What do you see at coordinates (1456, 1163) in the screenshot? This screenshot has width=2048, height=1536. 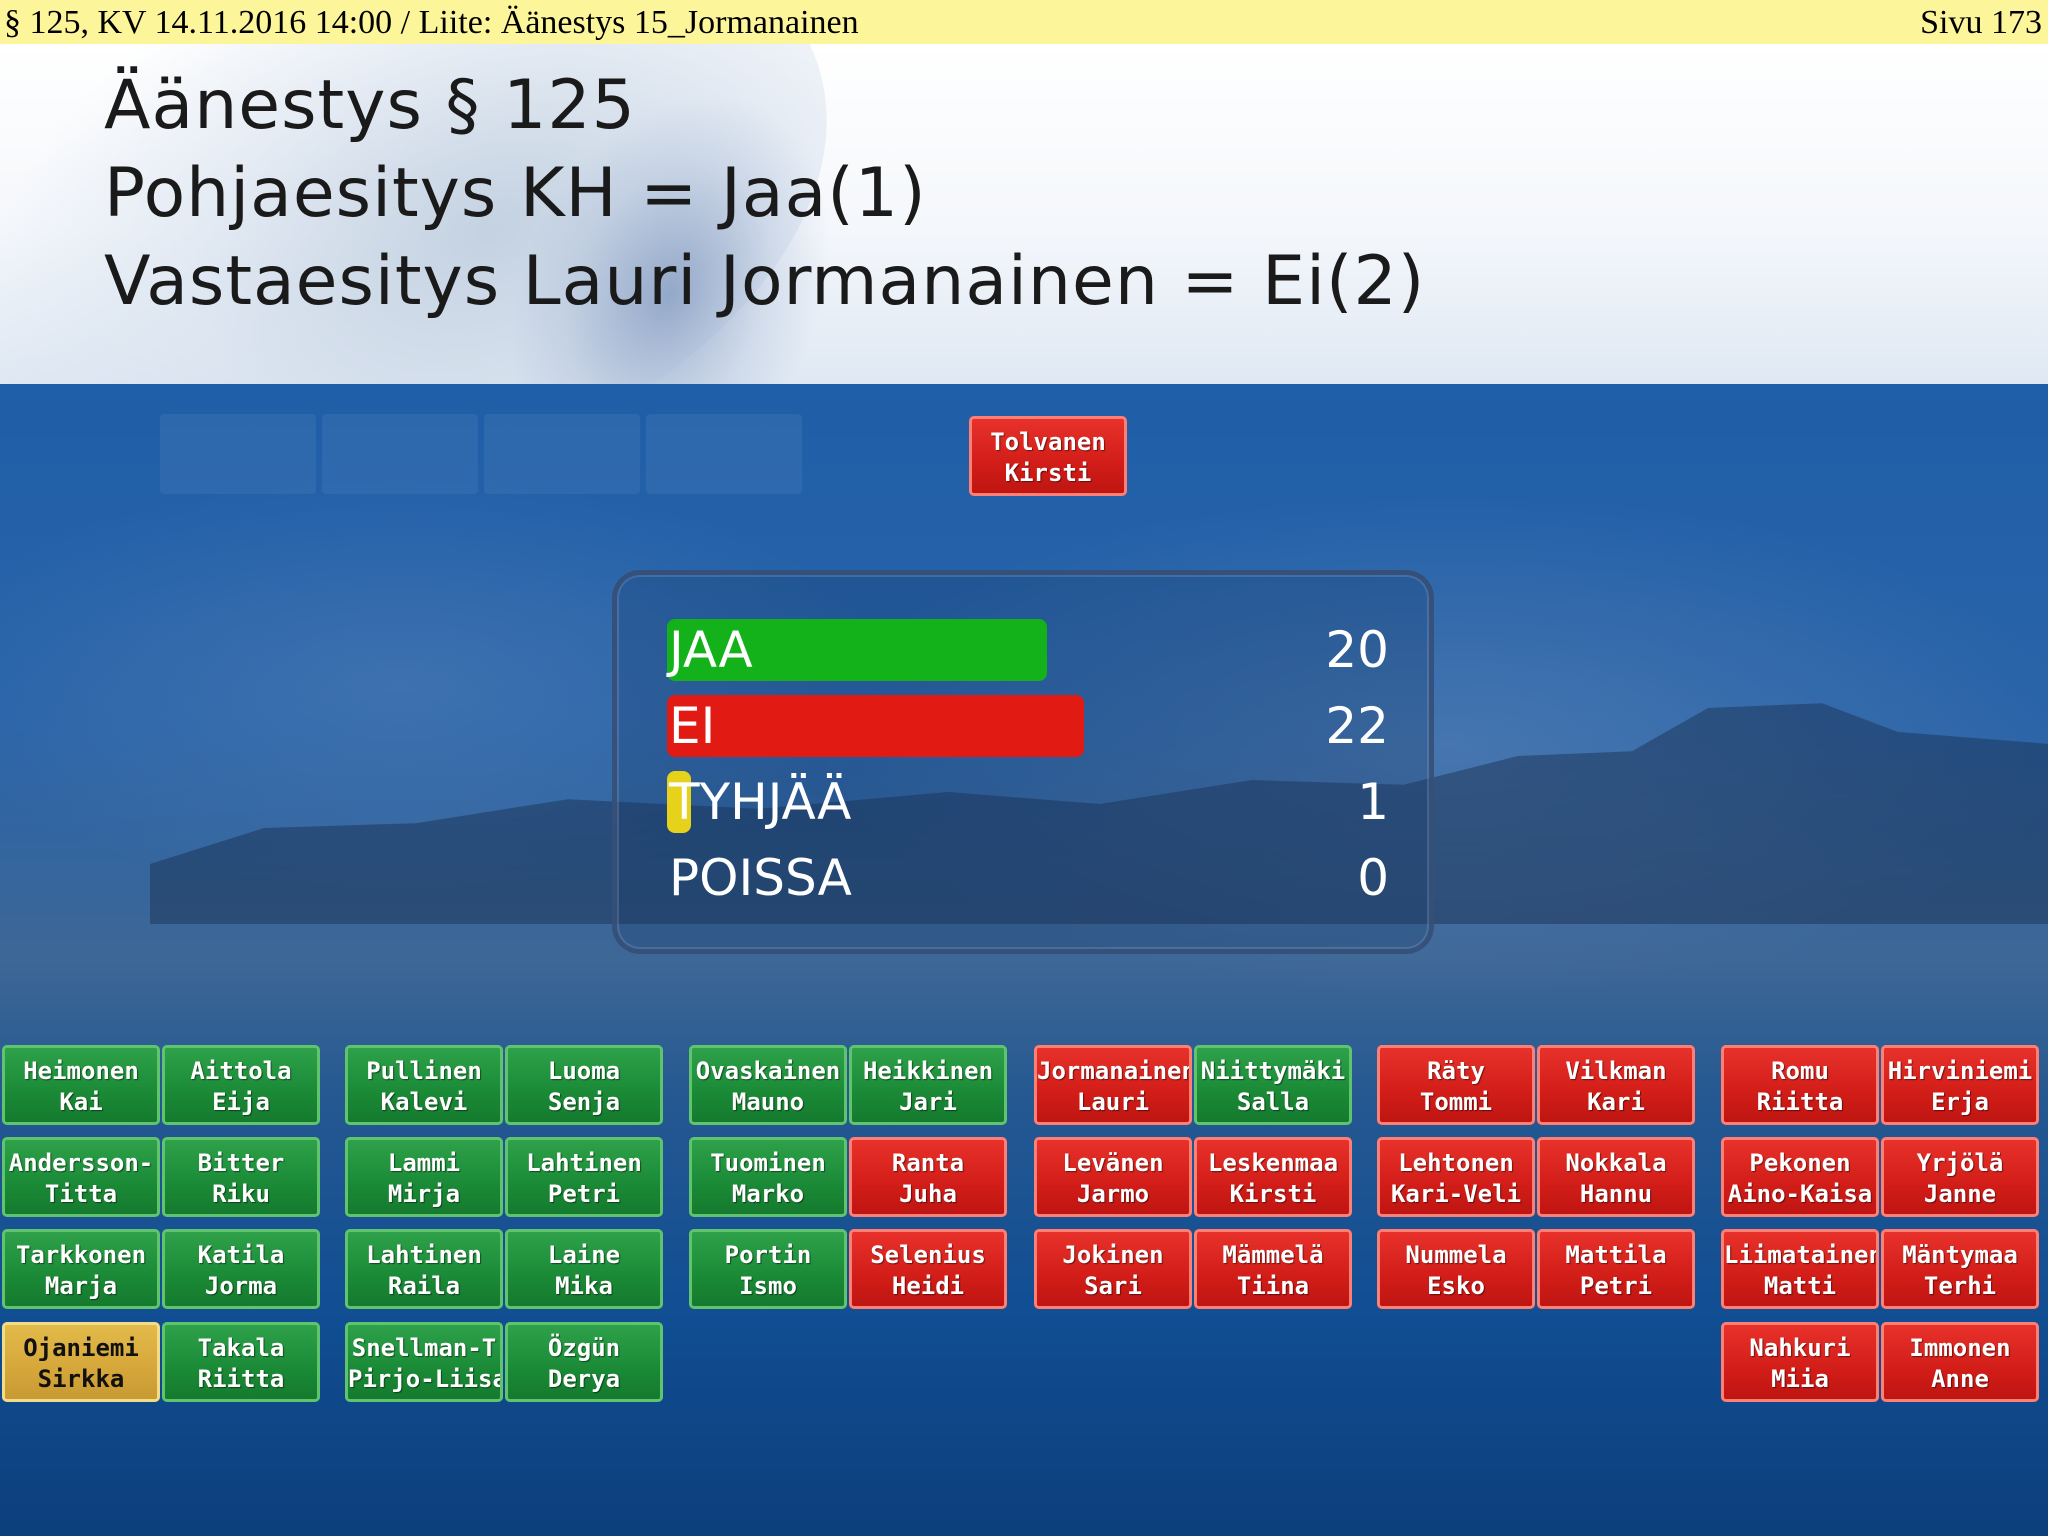 I see `seat-surname: Lehtonen` at bounding box center [1456, 1163].